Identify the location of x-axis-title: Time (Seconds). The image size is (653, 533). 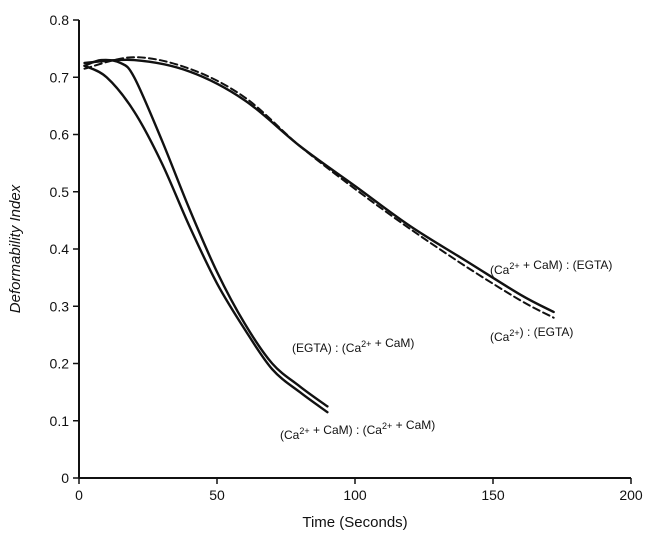
(354, 522).